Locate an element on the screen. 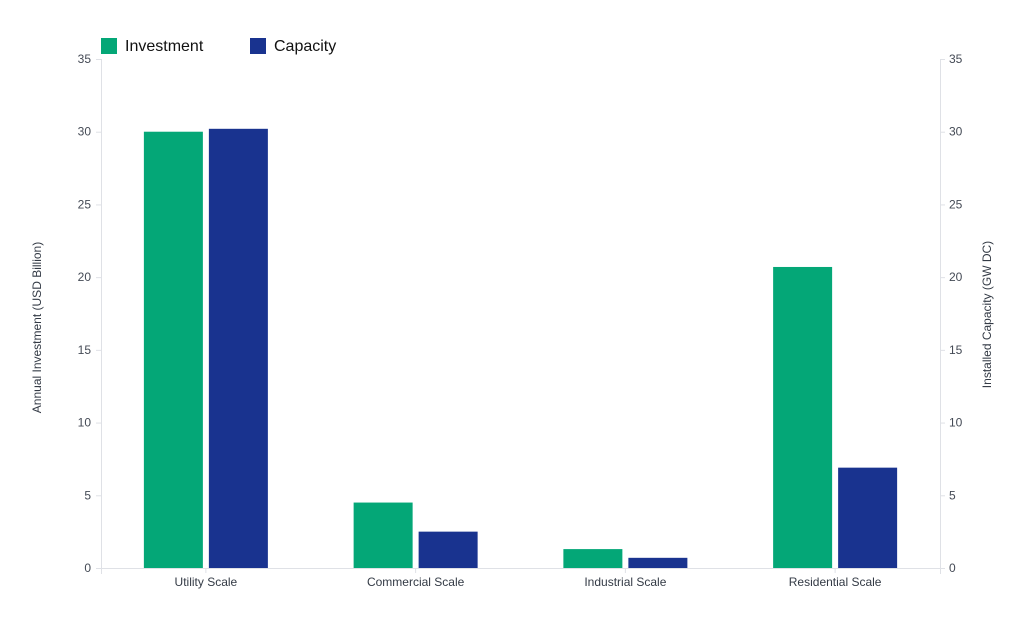  left-tick-label: 15 is located at coordinates (85, 350).